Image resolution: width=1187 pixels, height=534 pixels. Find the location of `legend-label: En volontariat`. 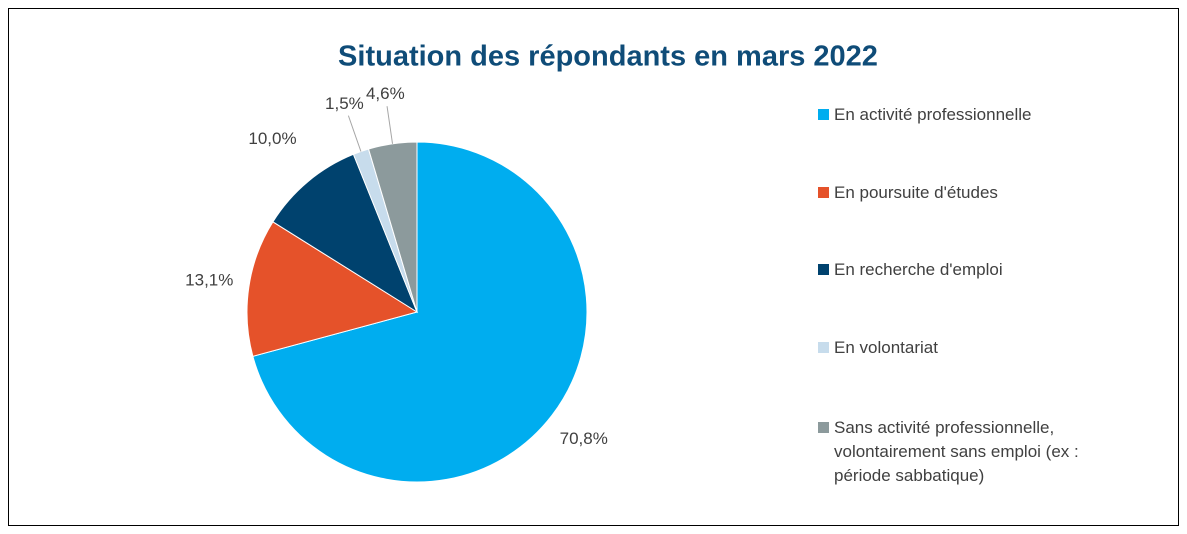

legend-label: En volontariat is located at coordinates (886, 347).